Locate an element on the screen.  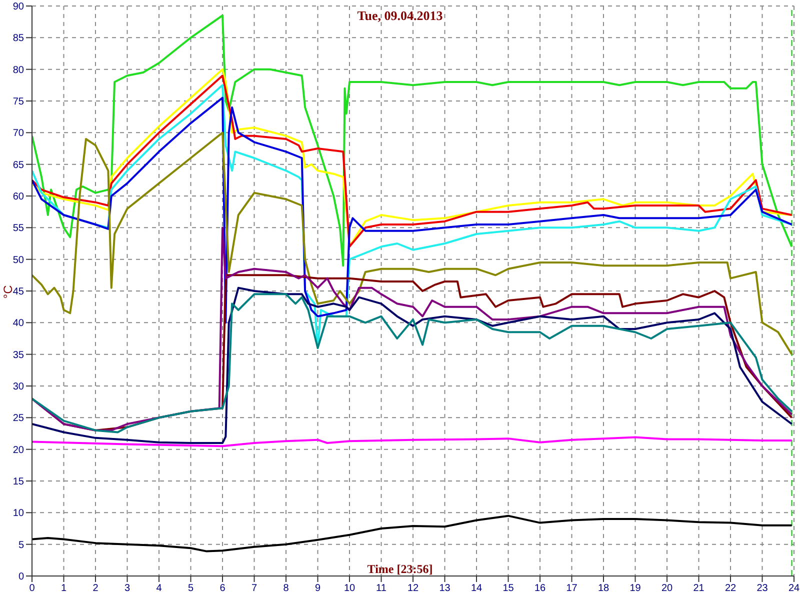
x-tick-label: 0 is located at coordinates (32, 588).